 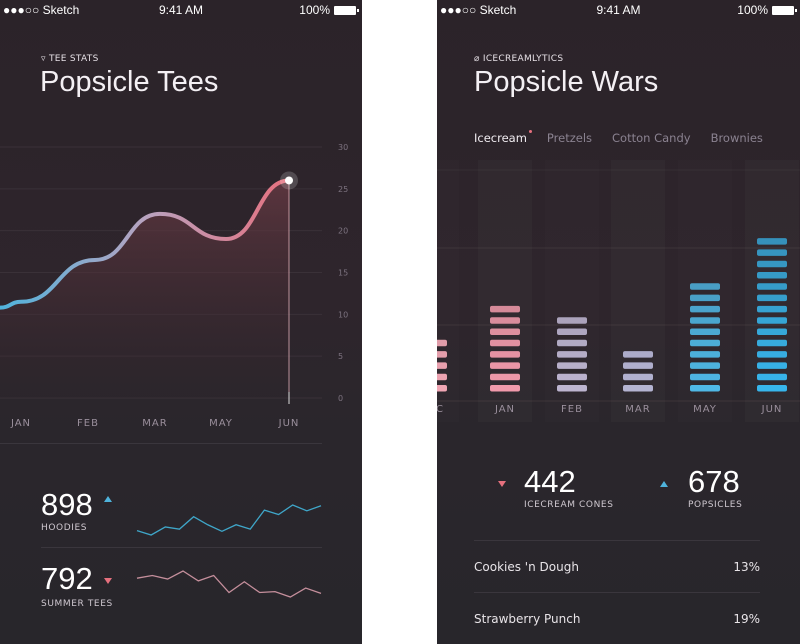 I want to click on tab-cotton-candy: Cotton Candy, so click(x=651, y=138).